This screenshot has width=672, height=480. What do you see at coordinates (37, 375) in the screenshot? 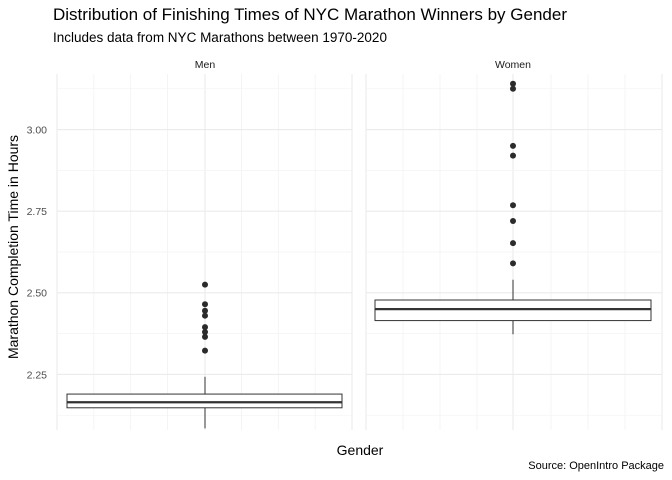
I see `y-tick-label: 2.25` at bounding box center [37, 375].